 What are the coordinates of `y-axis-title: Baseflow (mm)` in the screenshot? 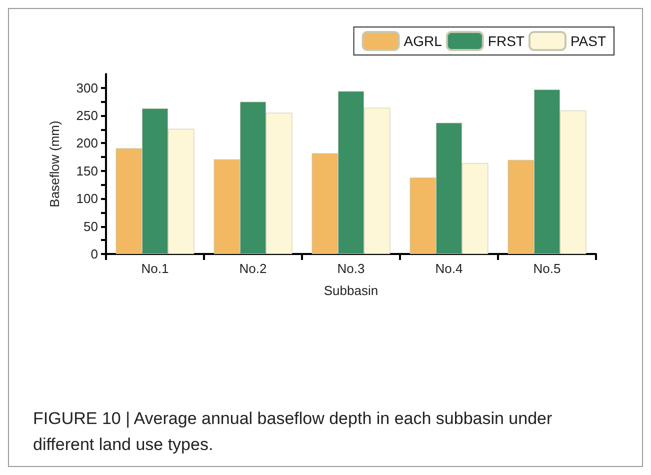 It's located at (54, 164).